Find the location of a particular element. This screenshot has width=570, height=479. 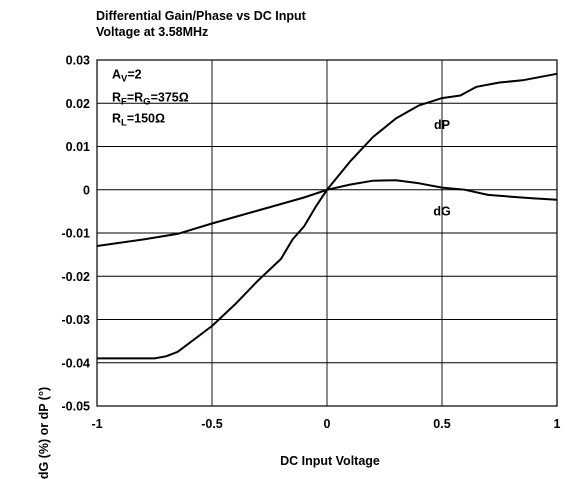

series-label-dp: dP is located at coordinates (442, 125).